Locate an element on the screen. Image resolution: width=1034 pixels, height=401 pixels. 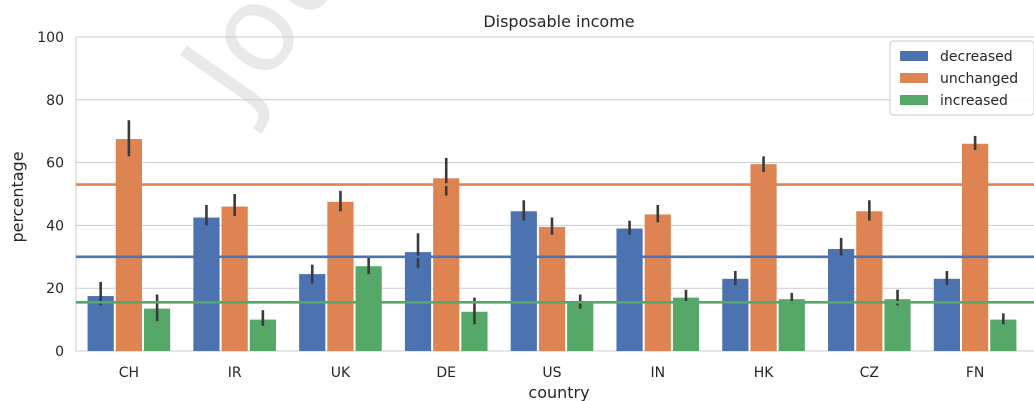
y-tick-label: 100 is located at coordinates (50, 38).